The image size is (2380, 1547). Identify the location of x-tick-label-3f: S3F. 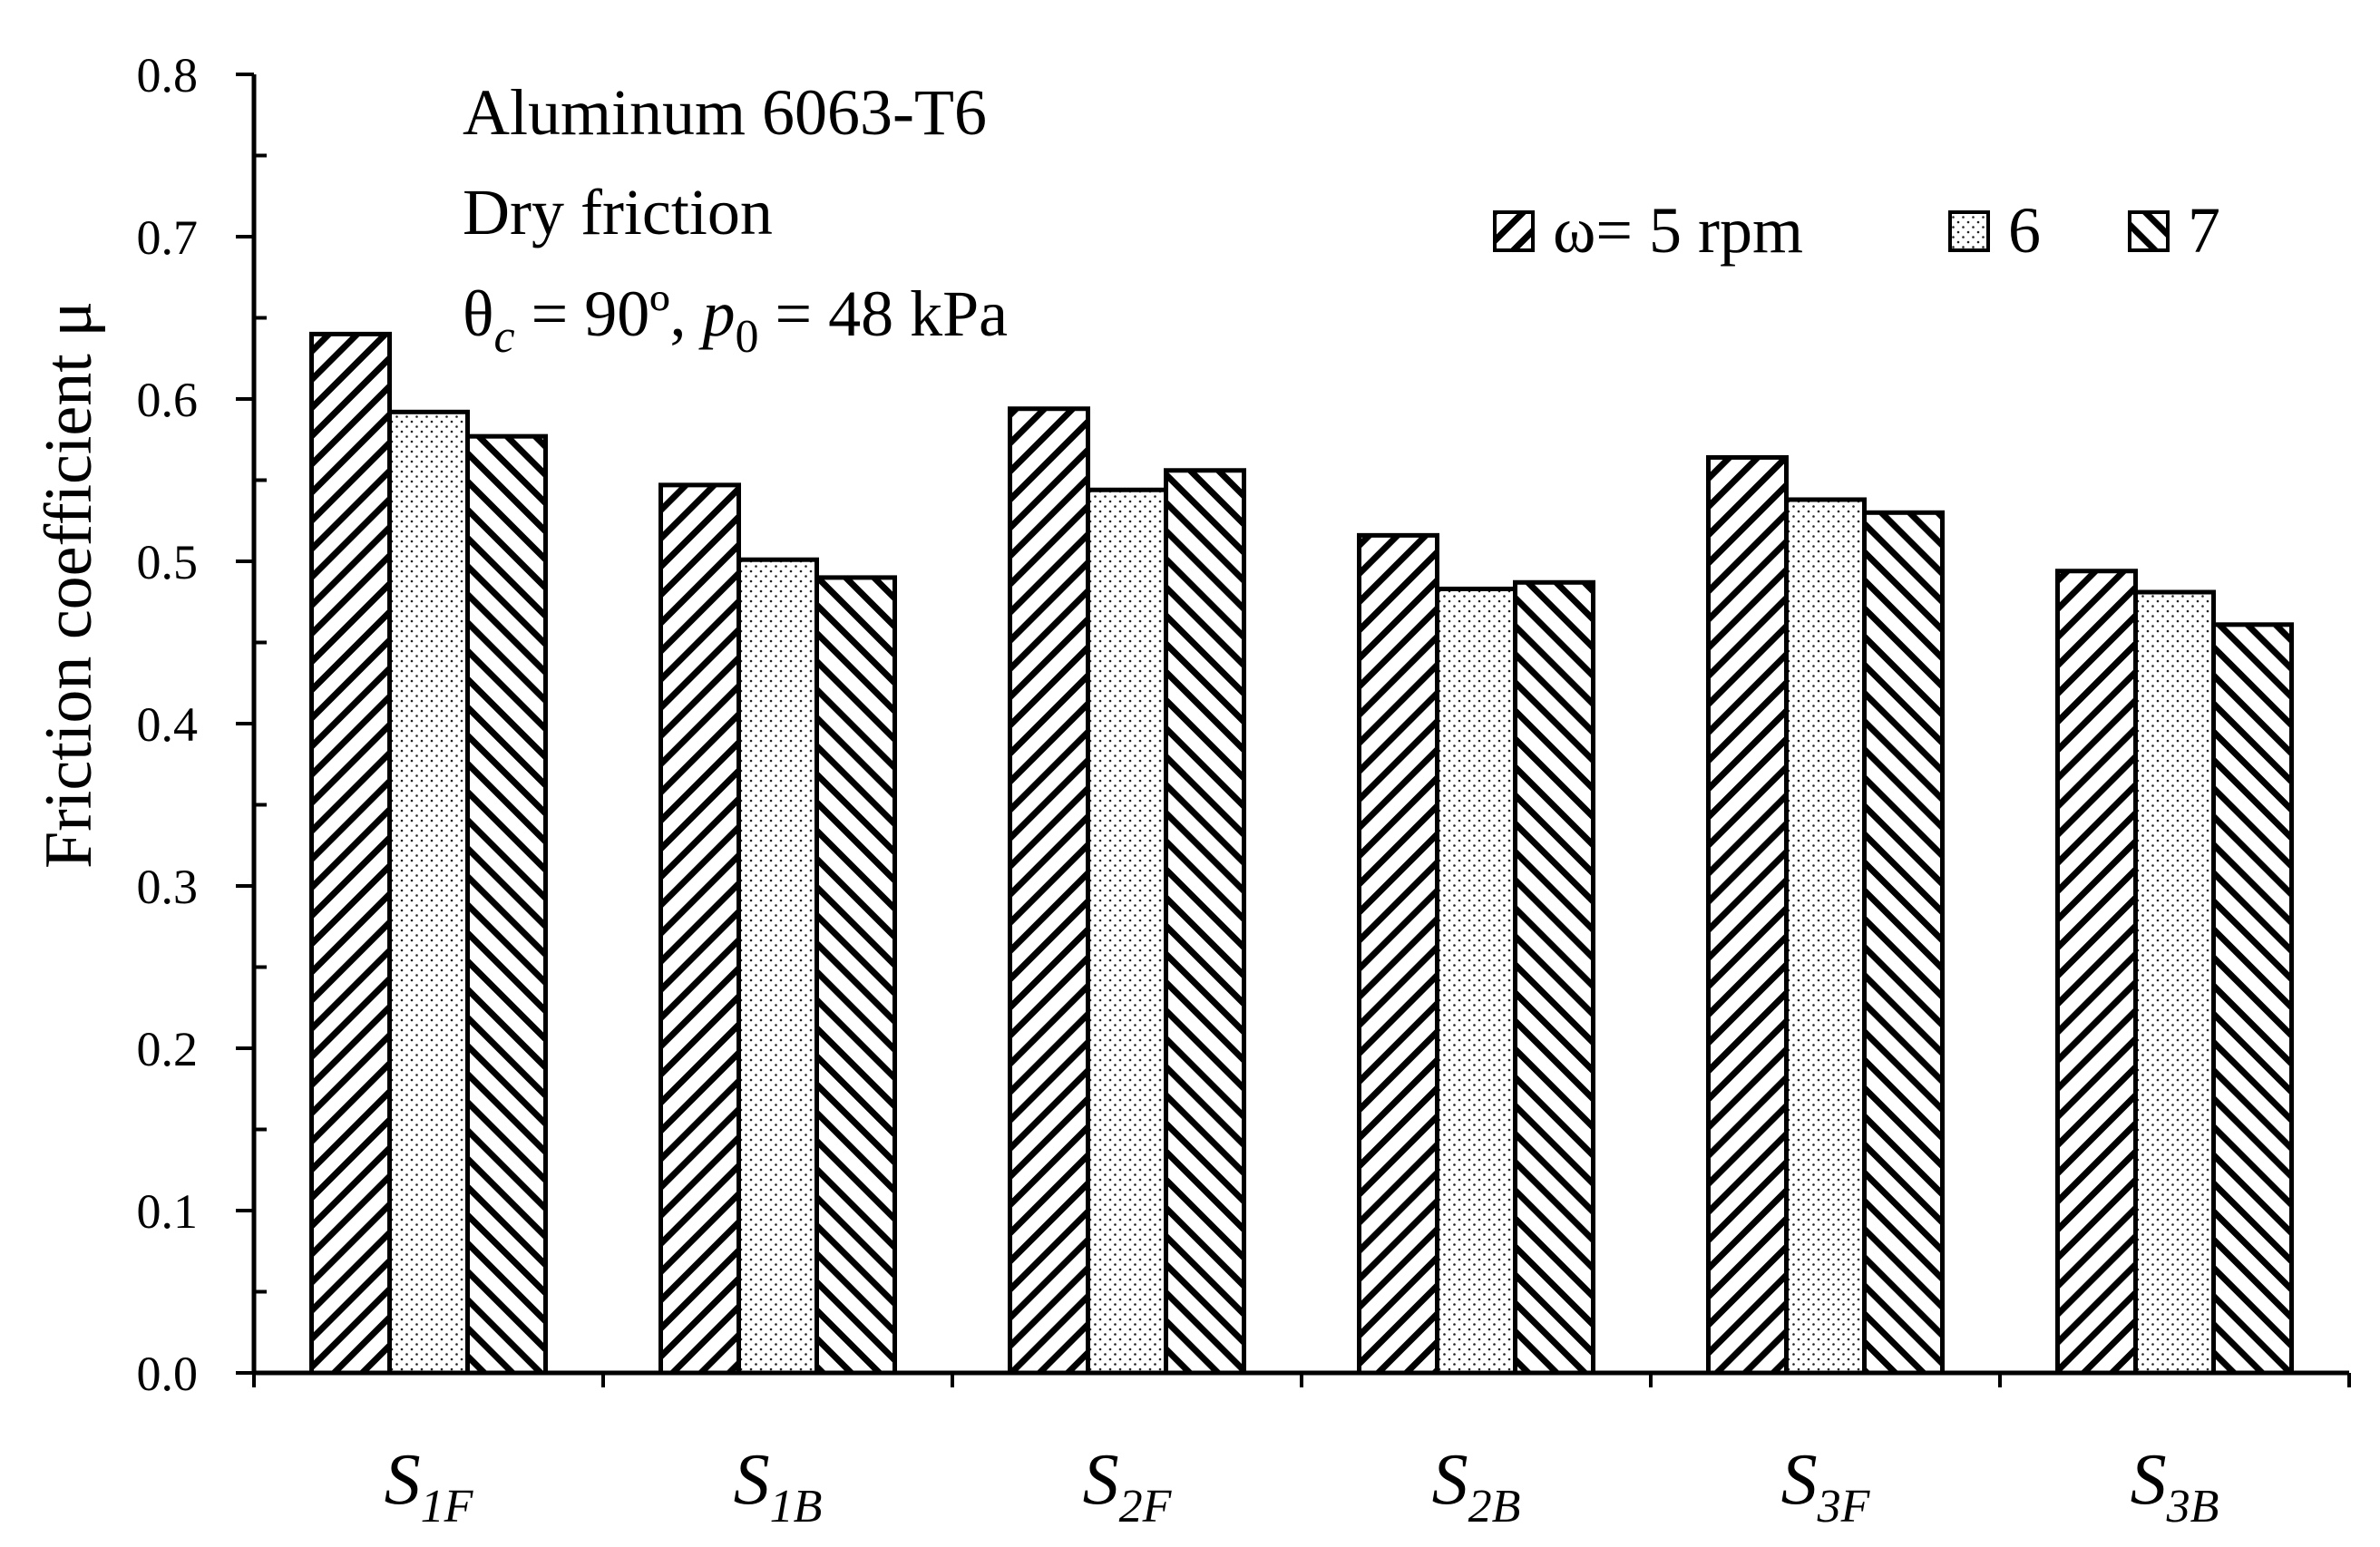
(1826, 1486).